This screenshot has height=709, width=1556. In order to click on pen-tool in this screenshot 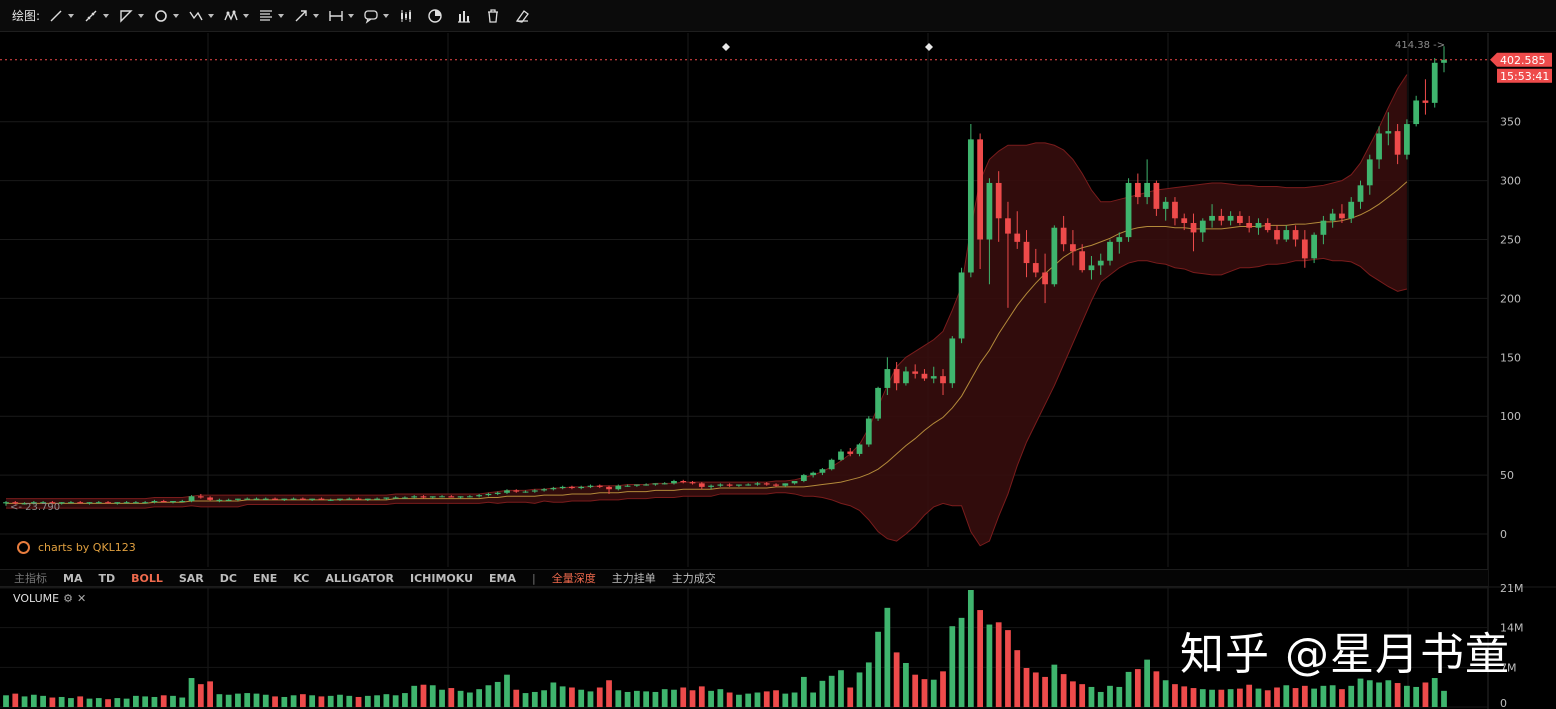, I will do `click(96, 16)`.